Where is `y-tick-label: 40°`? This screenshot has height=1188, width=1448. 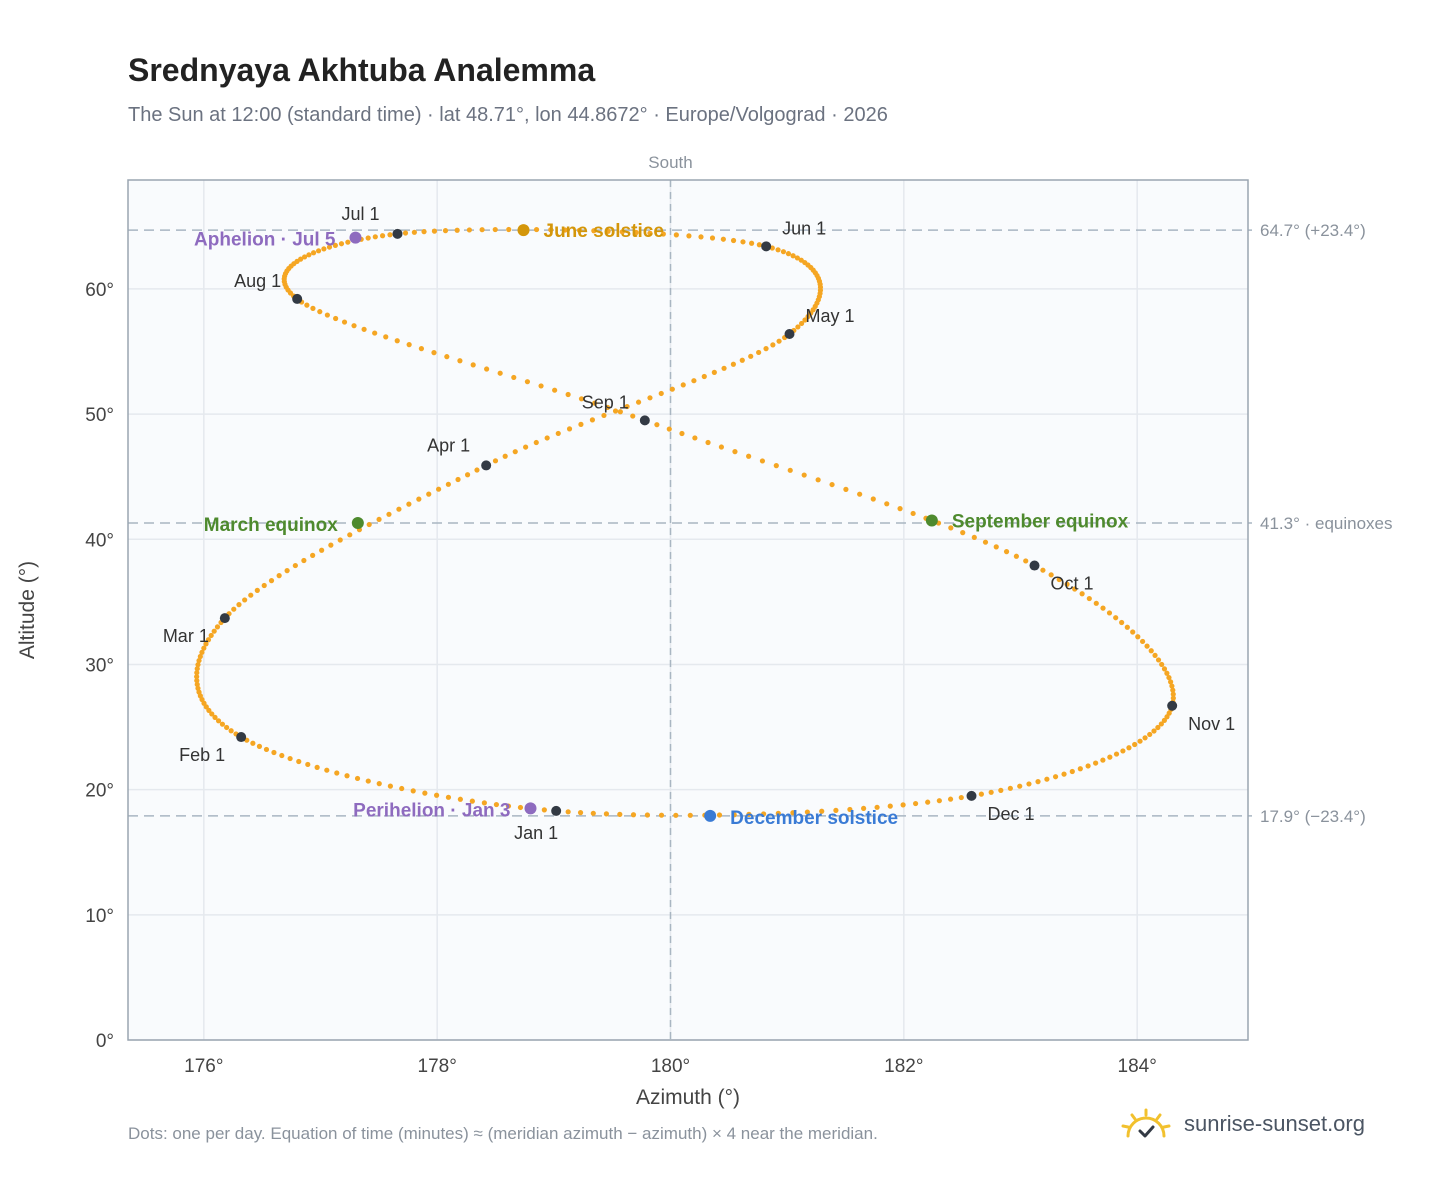 y-tick-label: 40° is located at coordinates (99, 540).